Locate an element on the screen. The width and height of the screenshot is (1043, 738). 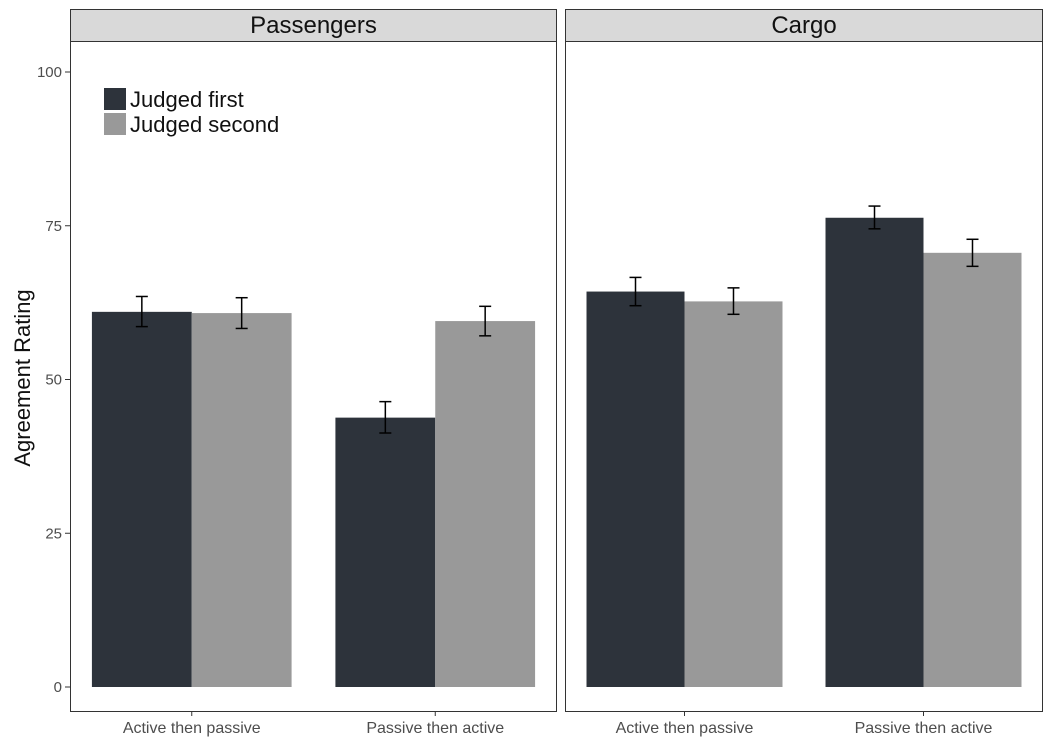
y-tick-label: 25 is located at coordinates (53, 533).